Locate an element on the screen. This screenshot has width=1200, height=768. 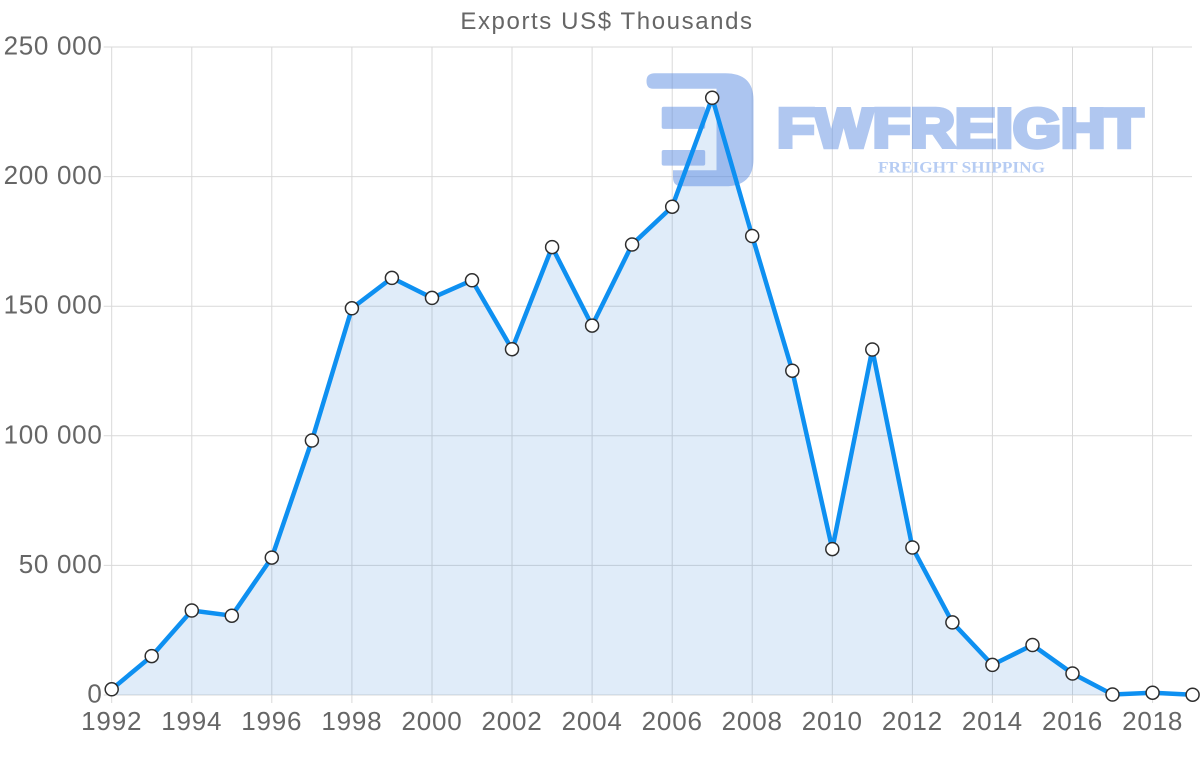
svg-text: 2002 is located at coordinates (511, 721).